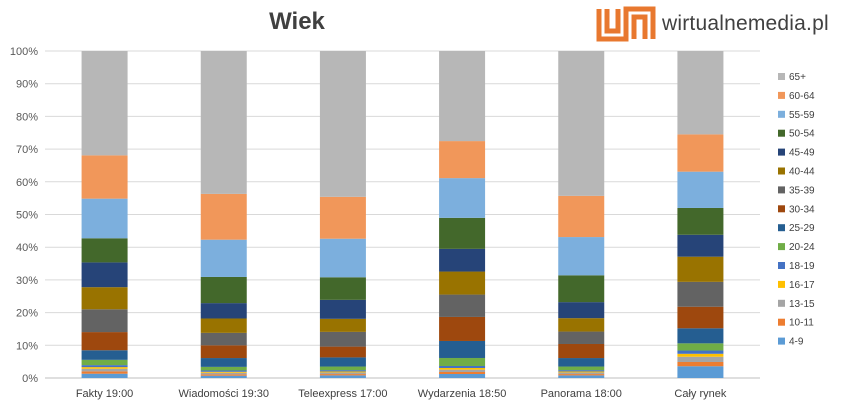 This screenshot has height=410, width=842. Describe the element at coordinates (802, 285) in the screenshot. I see `legend-label: 16-17` at that location.